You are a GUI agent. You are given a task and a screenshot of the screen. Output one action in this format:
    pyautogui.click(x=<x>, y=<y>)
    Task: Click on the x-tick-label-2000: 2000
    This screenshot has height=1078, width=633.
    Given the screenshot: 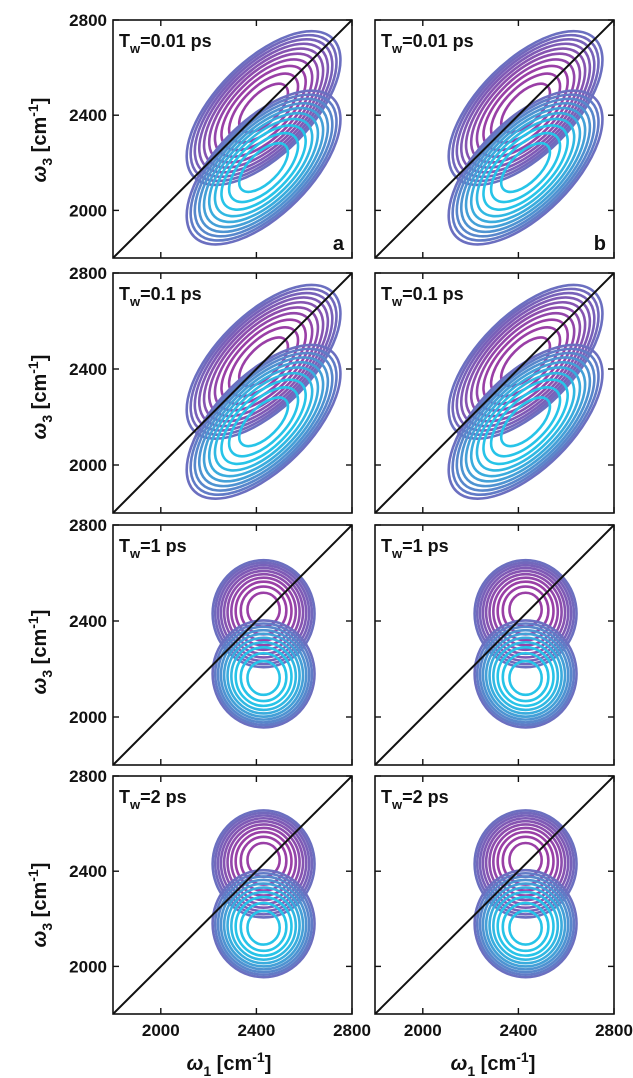 What is the action you would take?
    pyautogui.click(x=161, y=1030)
    